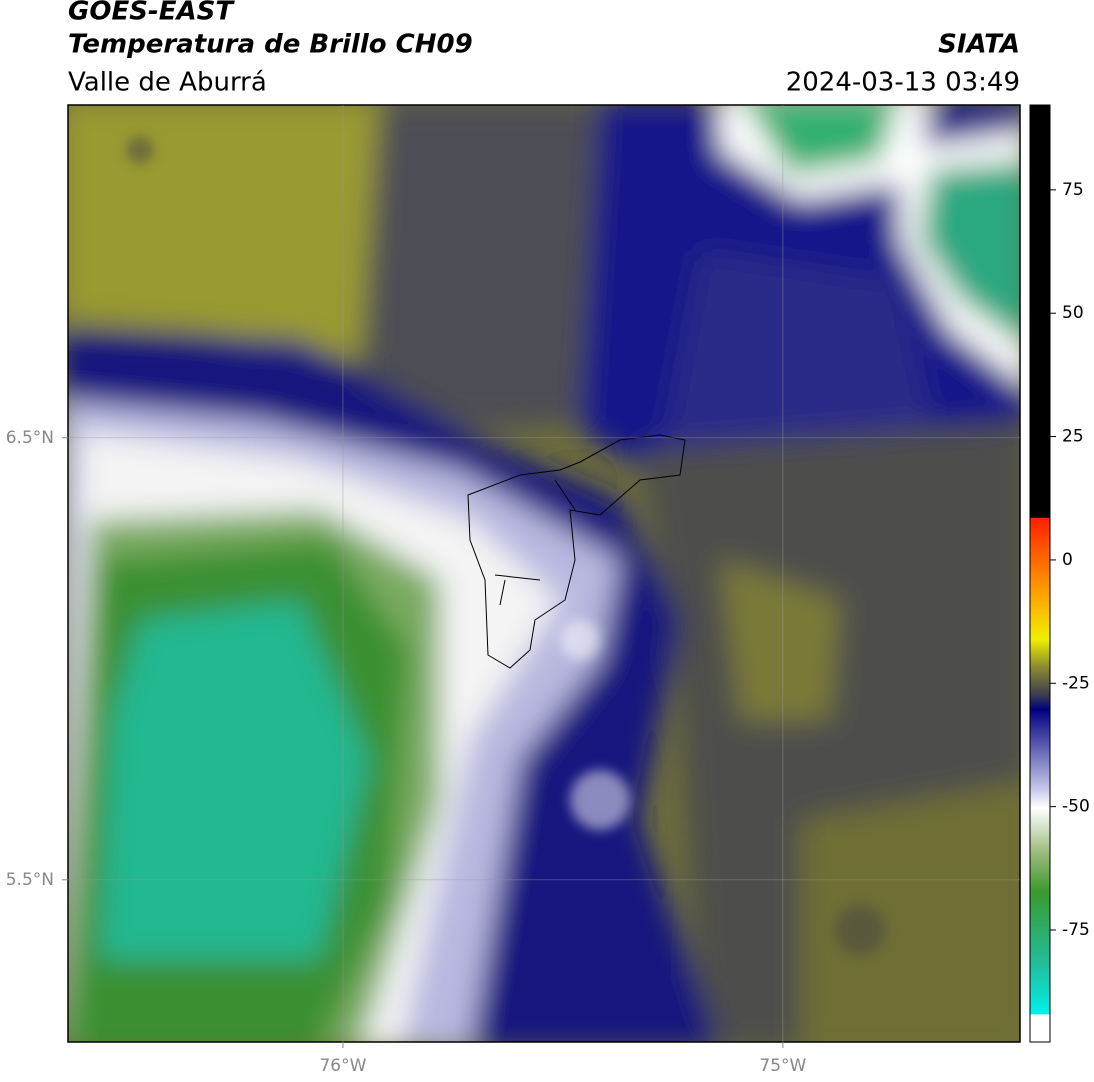 The image size is (1094, 1082). What do you see at coordinates (782, 1066) in the screenshot?
I see `x-tick-label: 75°W` at bounding box center [782, 1066].